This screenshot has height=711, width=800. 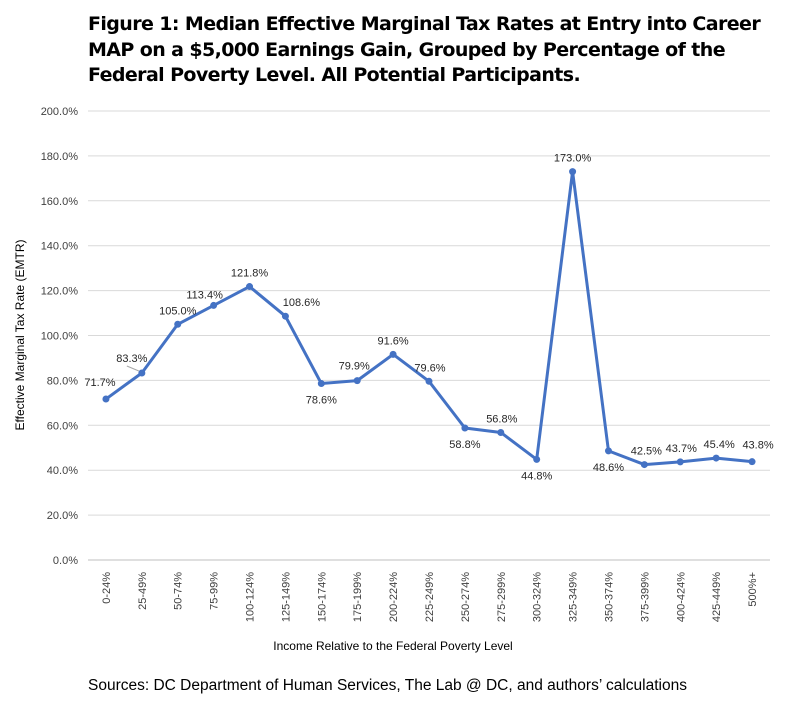 What do you see at coordinates (645, 597) in the screenshot?
I see `x-tick-label: 375-399%` at bounding box center [645, 597].